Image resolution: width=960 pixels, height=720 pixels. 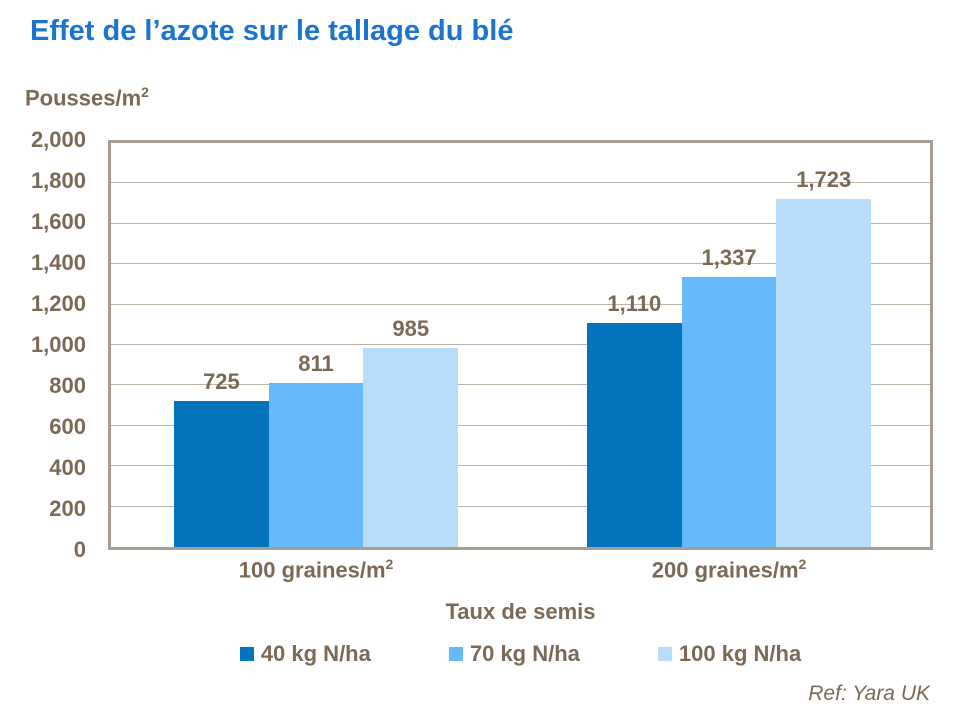 What do you see at coordinates (79, 549) in the screenshot?
I see `y-tick-label: 0` at bounding box center [79, 549].